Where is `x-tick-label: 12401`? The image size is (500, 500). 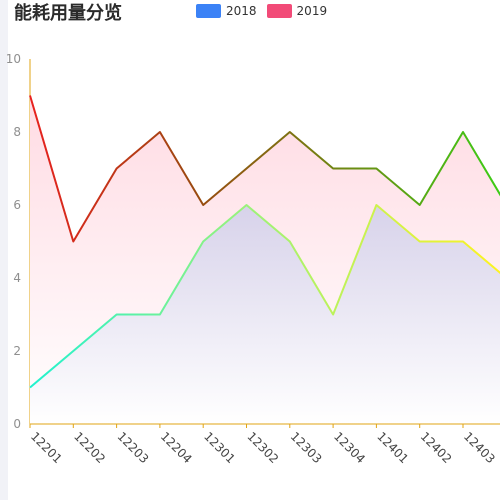
x-tick-label: 12401 is located at coordinates (392, 447).